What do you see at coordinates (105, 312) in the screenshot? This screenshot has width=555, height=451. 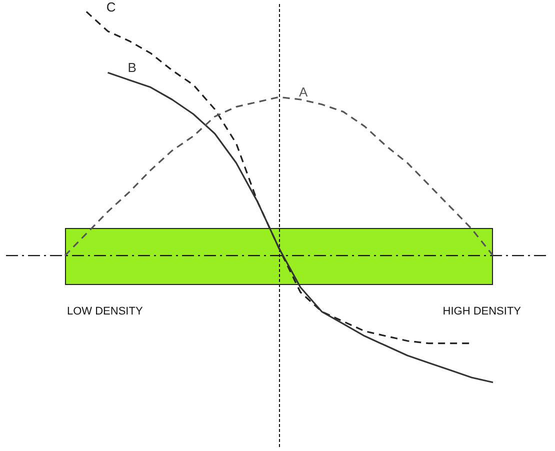 I see `annotation: LOW DENSITY` at bounding box center [105, 312].